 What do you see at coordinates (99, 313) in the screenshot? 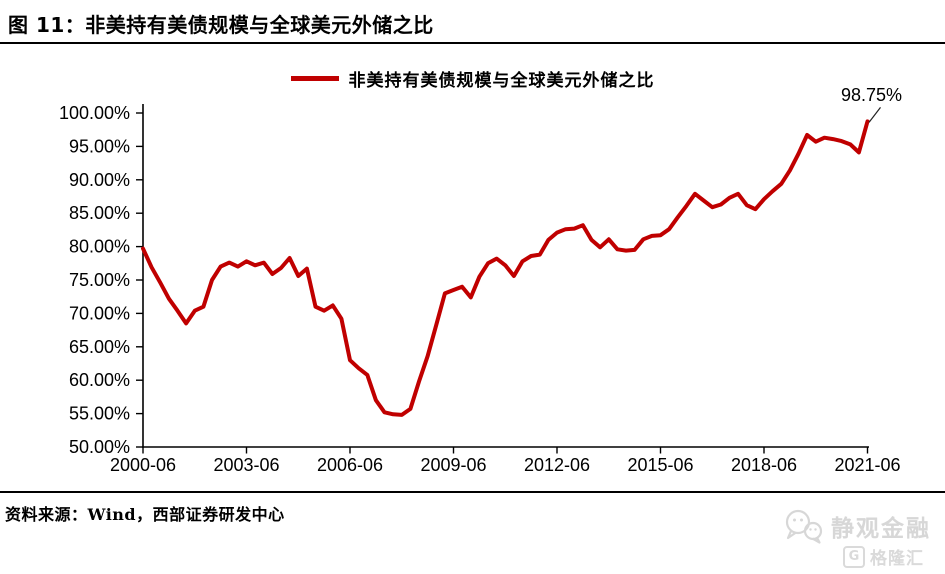
I see `y-tick-label: 70.00%` at bounding box center [99, 313].